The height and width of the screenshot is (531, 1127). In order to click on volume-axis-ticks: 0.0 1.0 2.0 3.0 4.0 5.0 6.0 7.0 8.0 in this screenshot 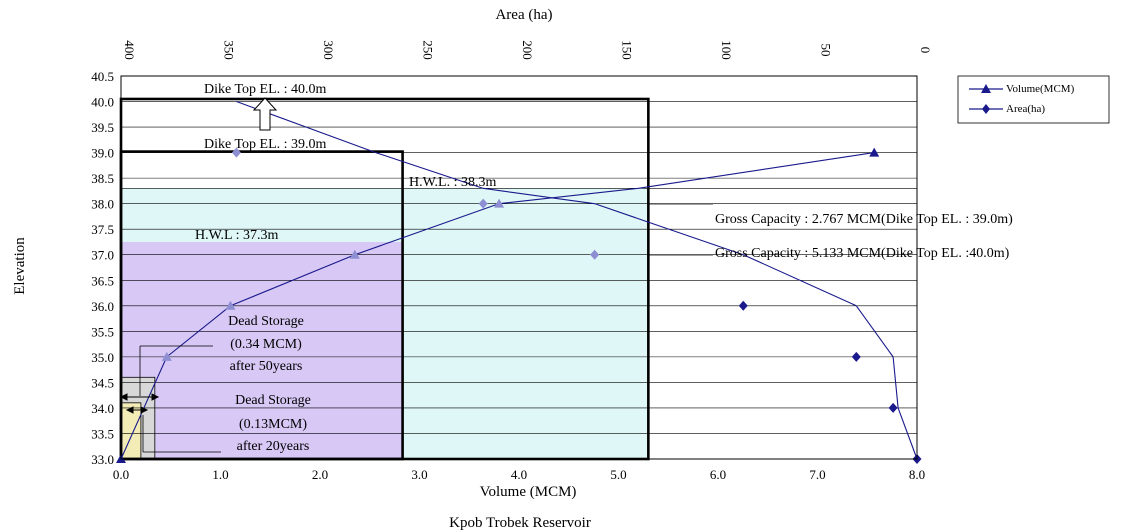, I will do `click(519, 474)`.